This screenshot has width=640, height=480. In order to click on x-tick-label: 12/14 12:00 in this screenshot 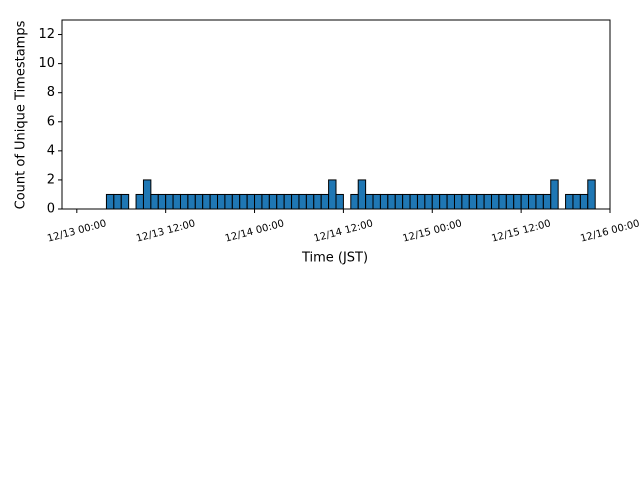, I will do `click(344, 231)`.